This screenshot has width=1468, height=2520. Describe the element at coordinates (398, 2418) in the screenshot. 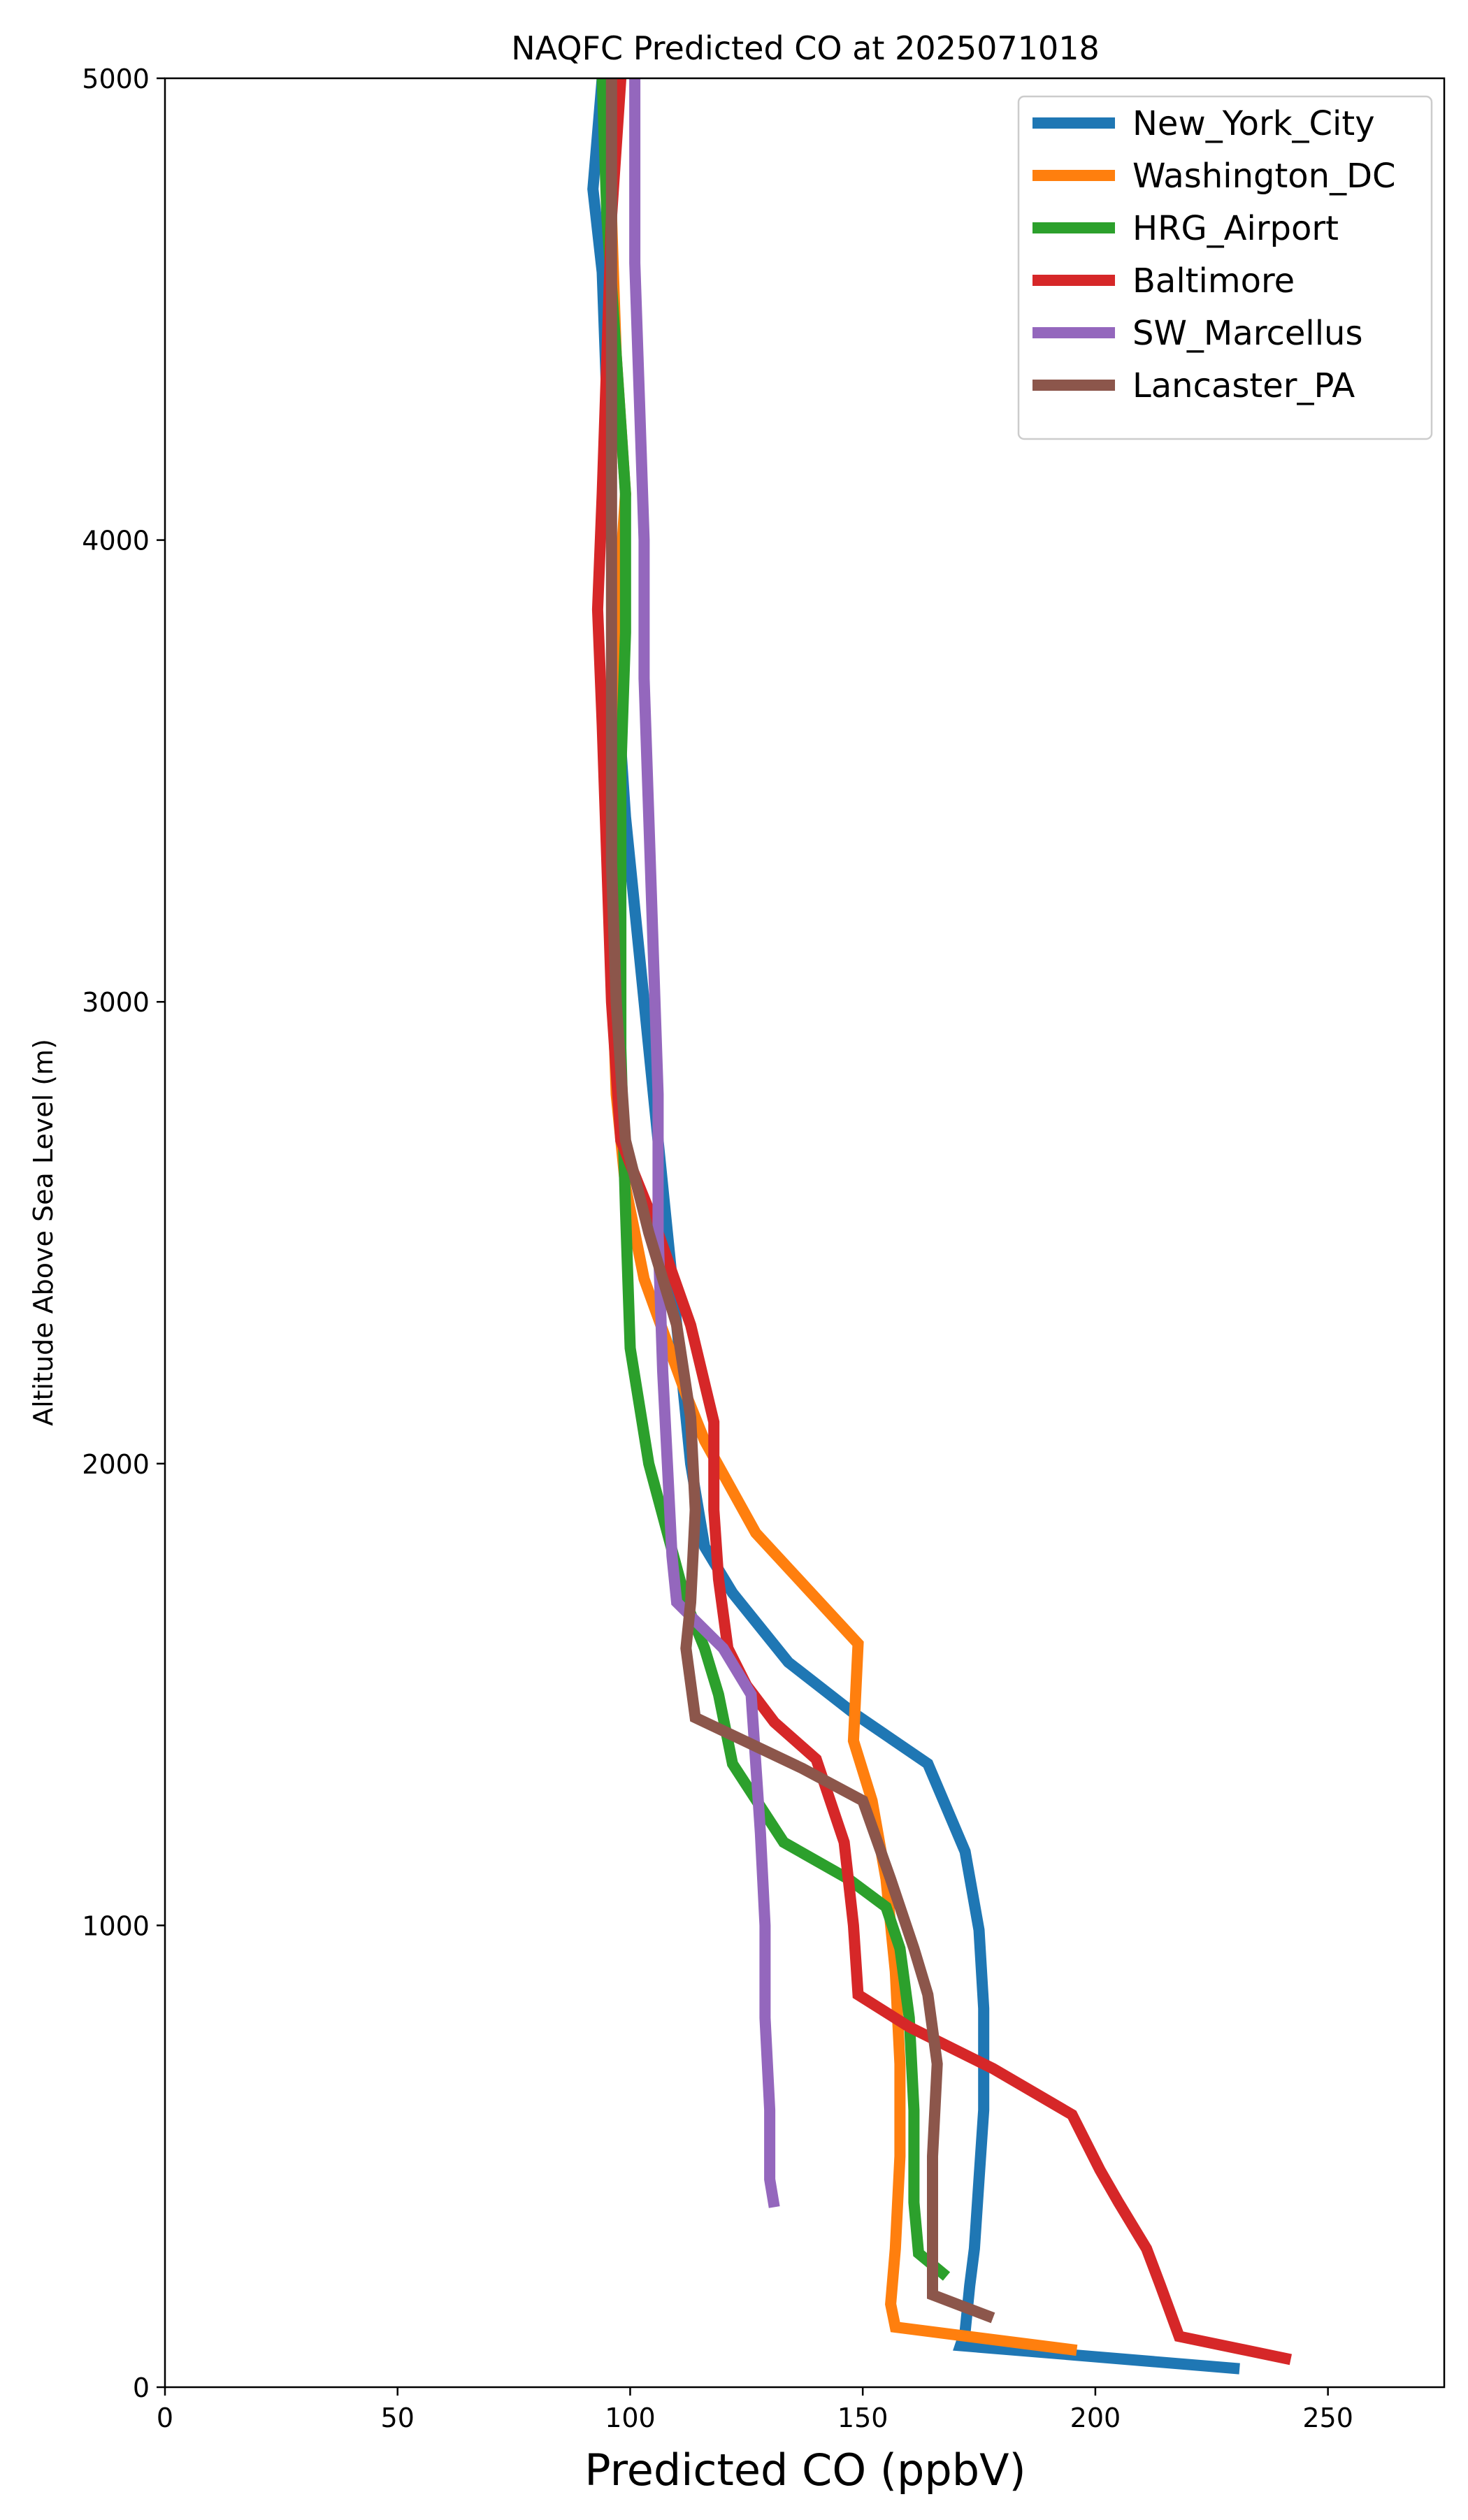

I see `x-tick-label: 50` at that location.